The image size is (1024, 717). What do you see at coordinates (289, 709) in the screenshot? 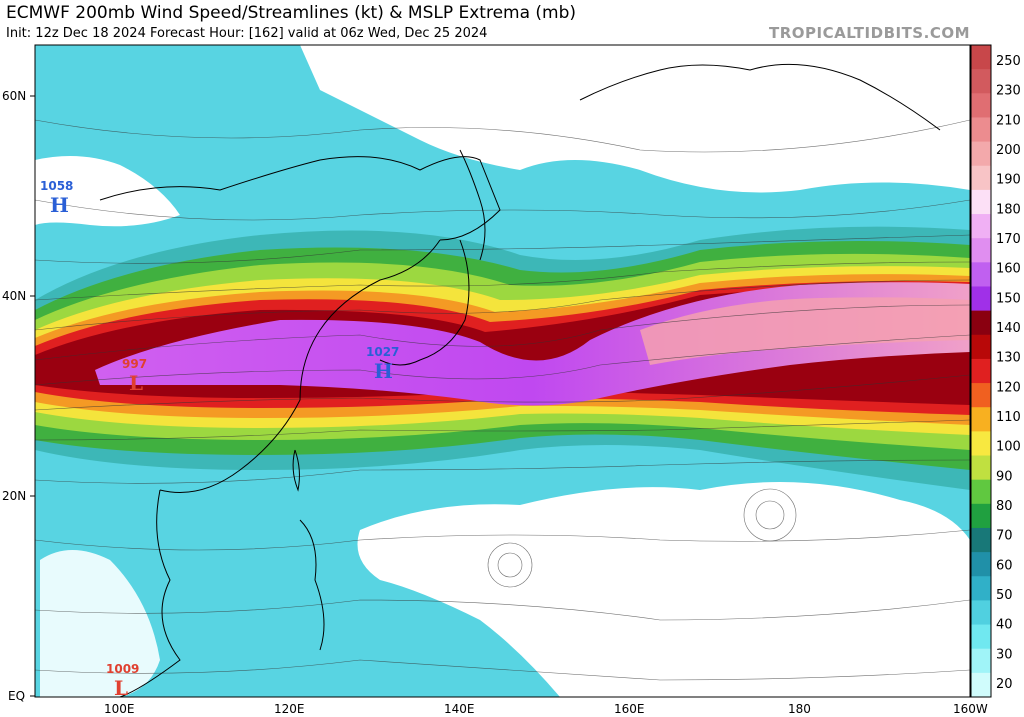
I see `lon-label-120e: 120E` at bounding box center [289, 709].